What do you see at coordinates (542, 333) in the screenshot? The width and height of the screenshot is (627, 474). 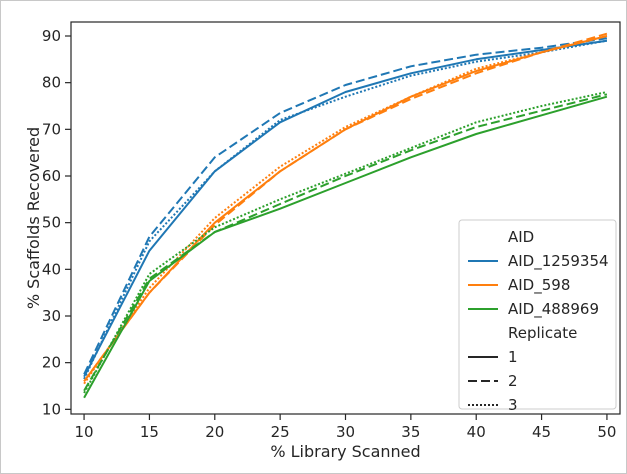 I see `legend-title-replicate: Replicate` at bounding box center [542, 333].